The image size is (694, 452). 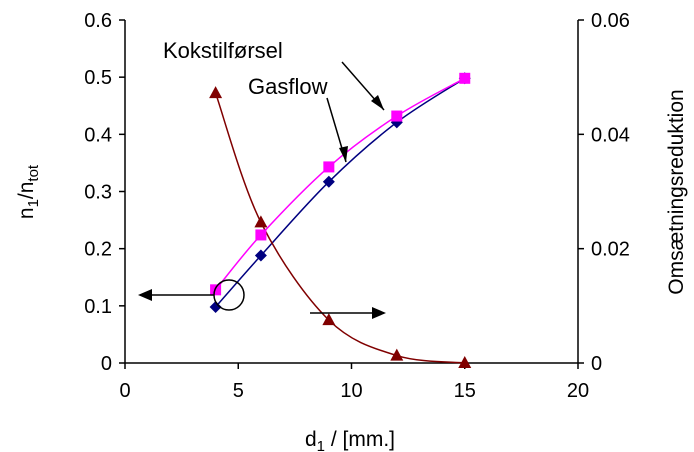 What do you see at coordinates (351, 391) in the screenshot?
I see `x-tick-label: 10` at bounding box center [351, 391].